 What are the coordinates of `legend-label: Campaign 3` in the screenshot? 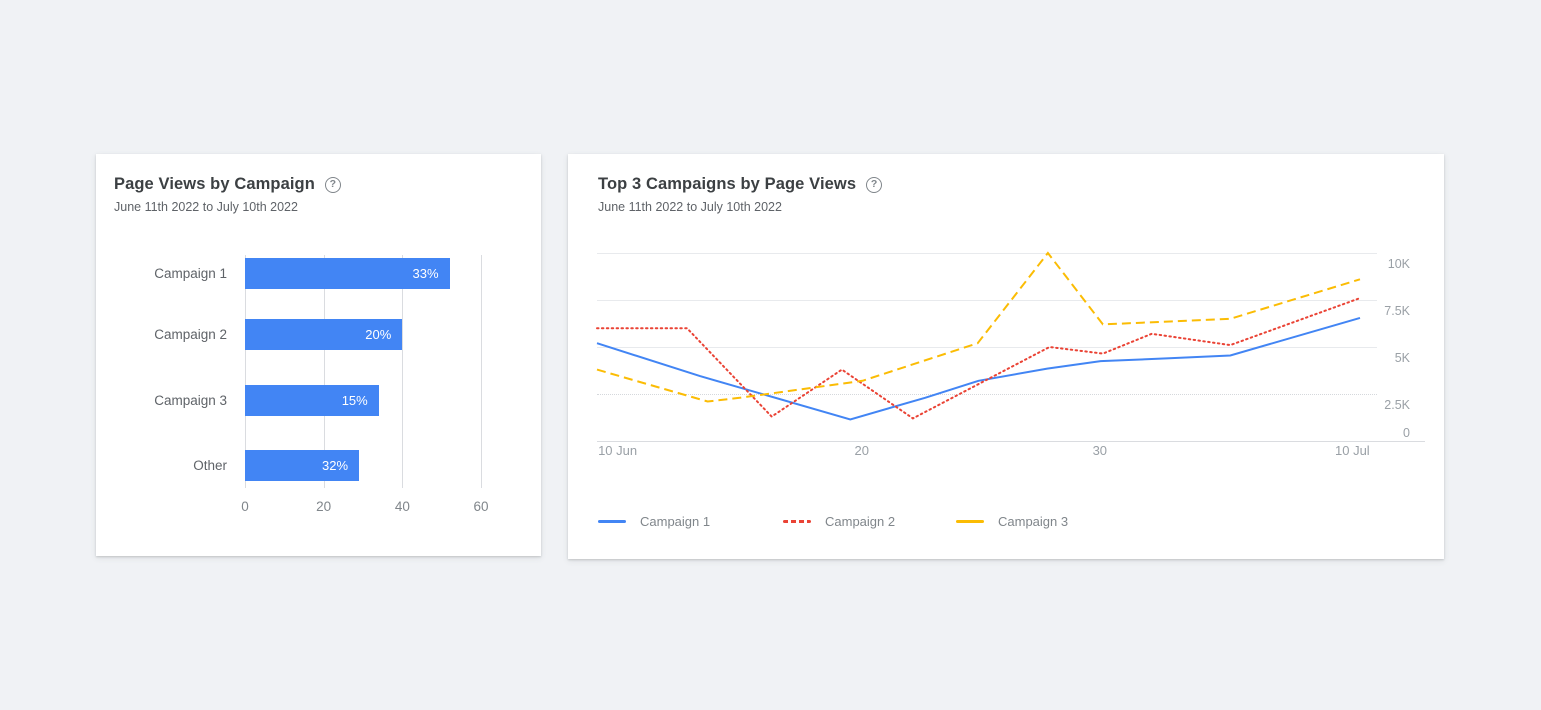 It's located at (1033, 521).